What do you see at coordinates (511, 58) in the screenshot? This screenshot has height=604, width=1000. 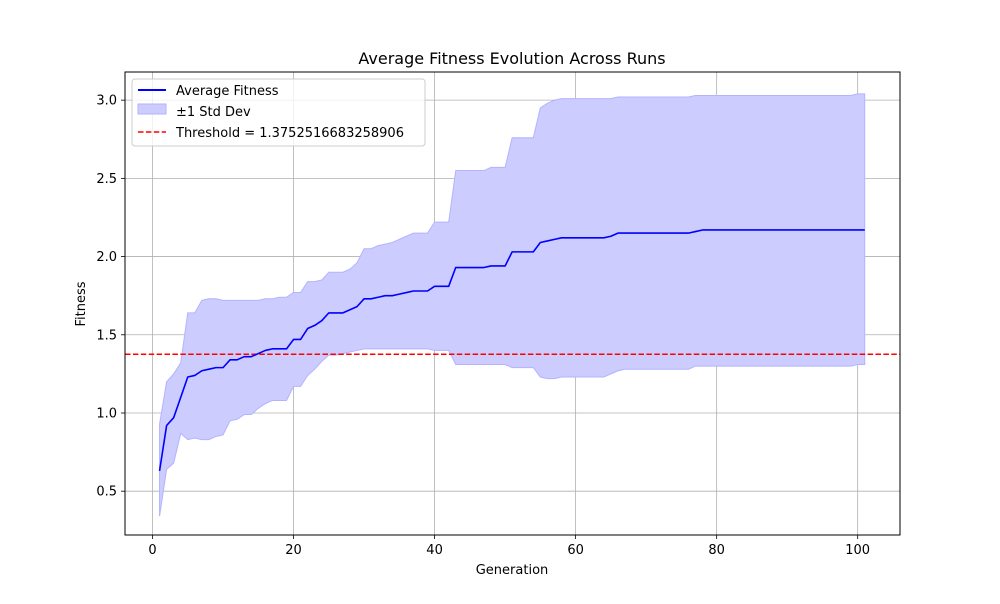 I see `chart-title: Average Fitness Evolution Across Runs` at bounding box center [511, 58].